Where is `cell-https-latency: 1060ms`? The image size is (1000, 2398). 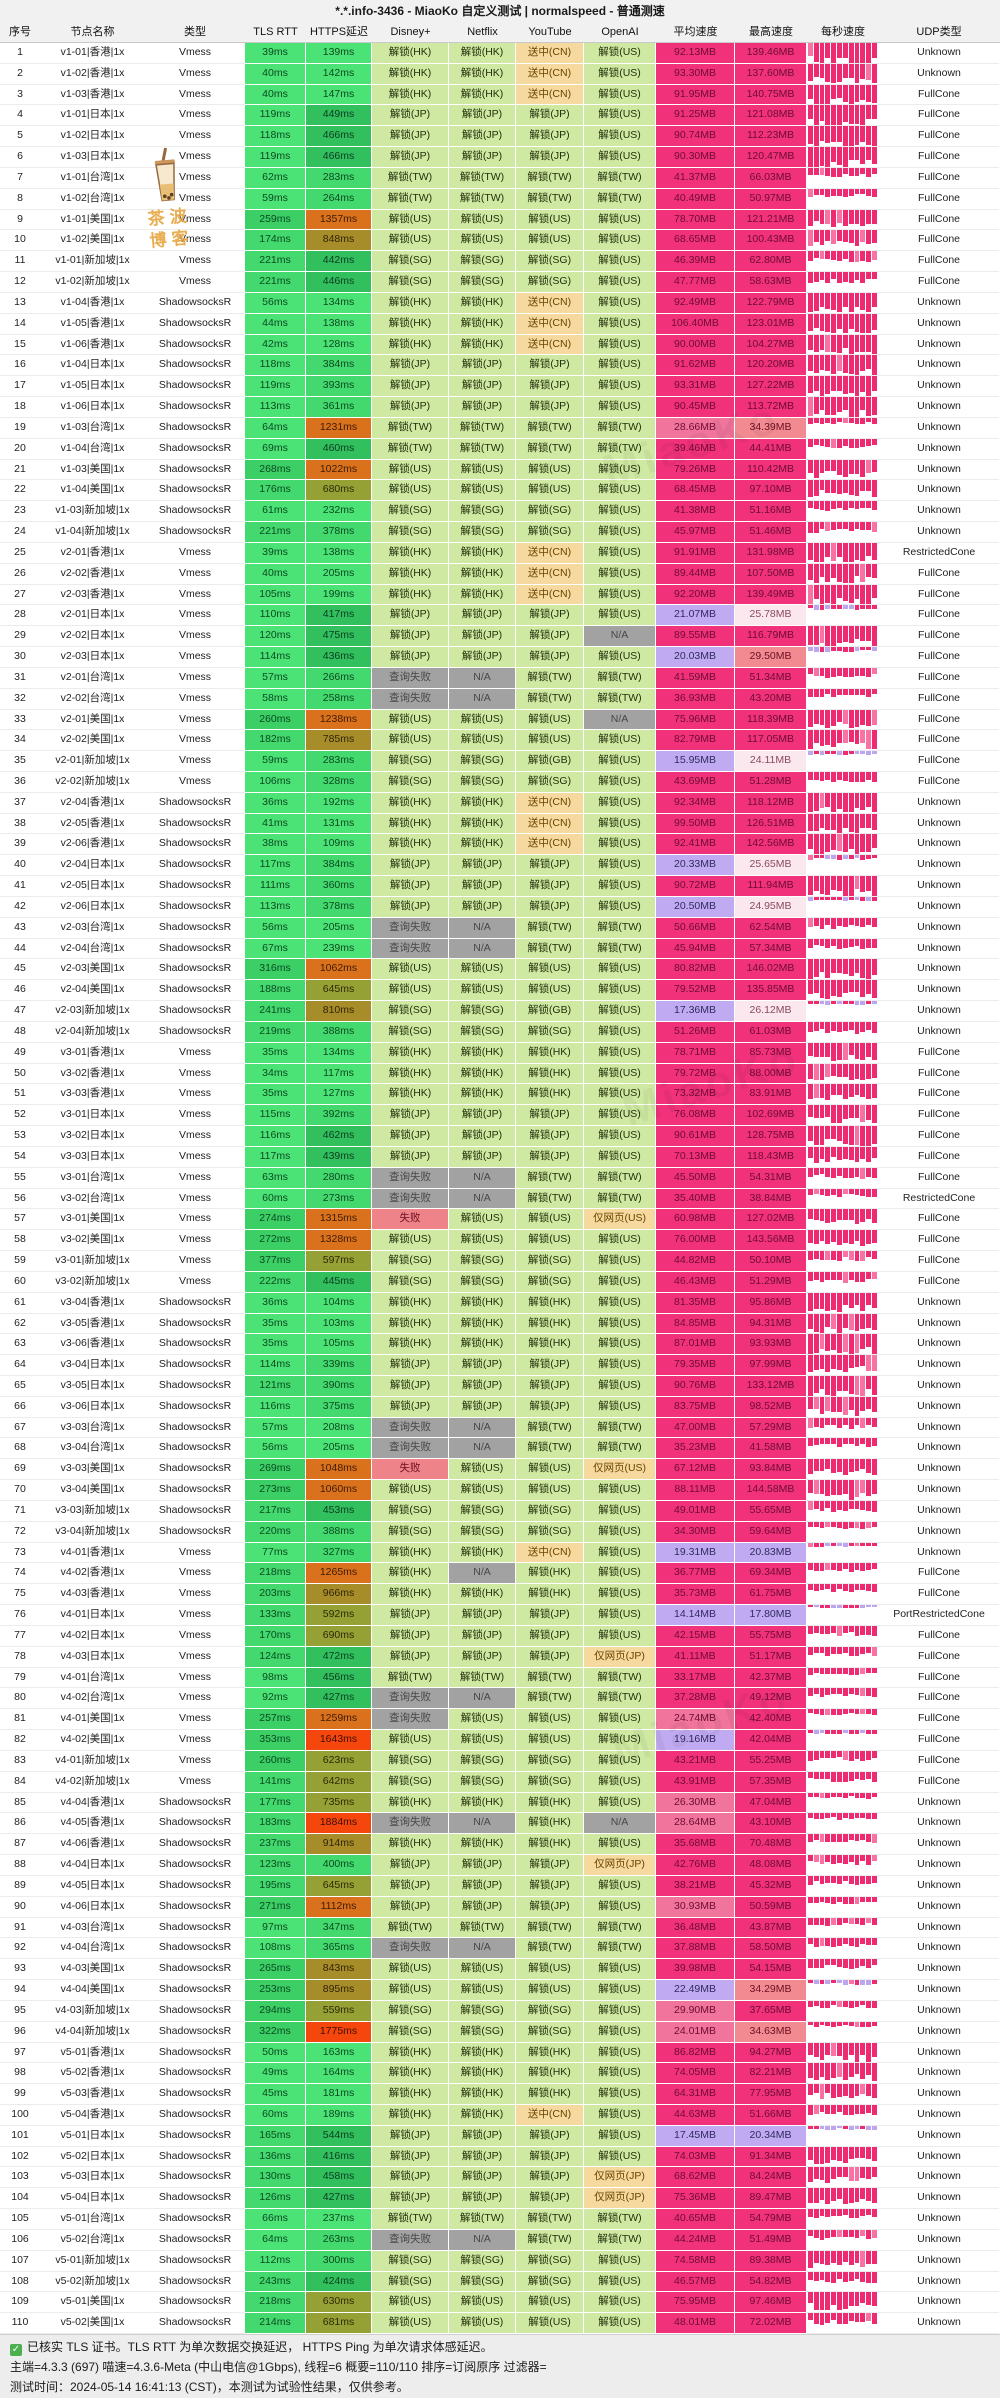
cell-https-latency: 1060ms is located at coordinates (339, 1490).